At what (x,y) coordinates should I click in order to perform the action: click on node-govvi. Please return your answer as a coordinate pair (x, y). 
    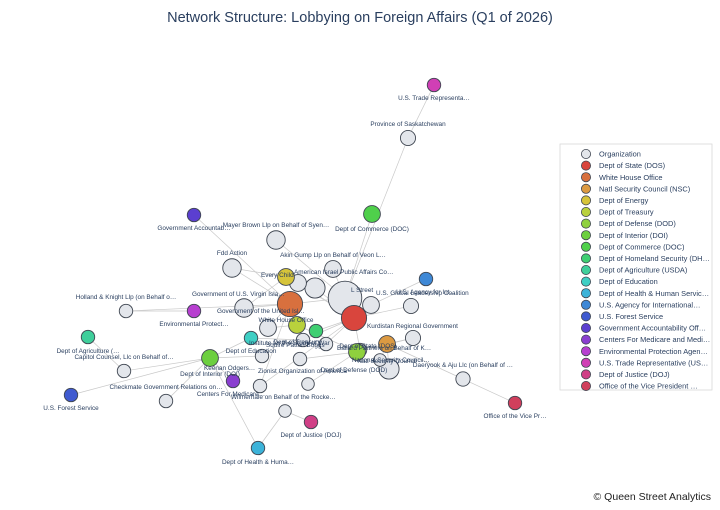
    Looking at the image, I should click on (244, 308).